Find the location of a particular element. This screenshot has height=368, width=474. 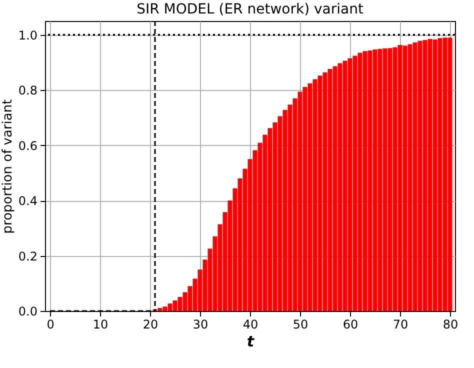

y-tick-label: 0.2 is located at coordinates (28, 256).